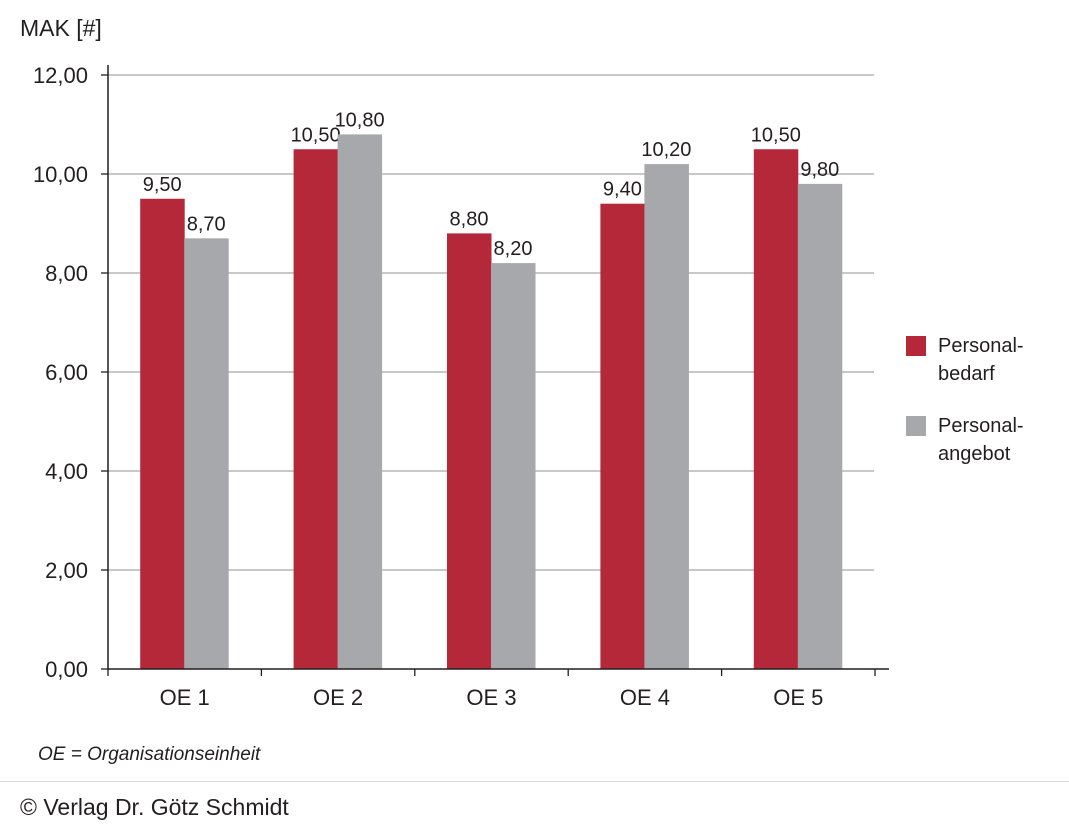 The image size is (1069, 833). Describe the element at coordinates (66, 273) in the screenshot. I see `y-tick-label: 8,00` at that location.